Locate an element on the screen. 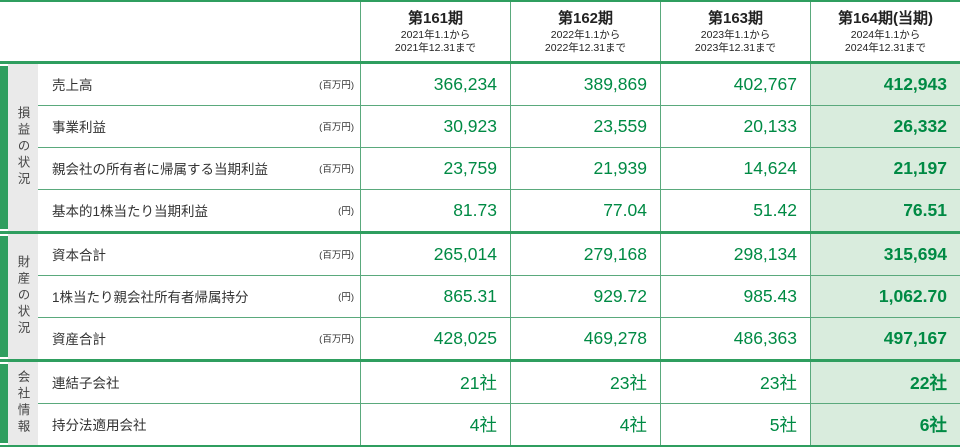  header-corner is located at coordinates (180, 31).